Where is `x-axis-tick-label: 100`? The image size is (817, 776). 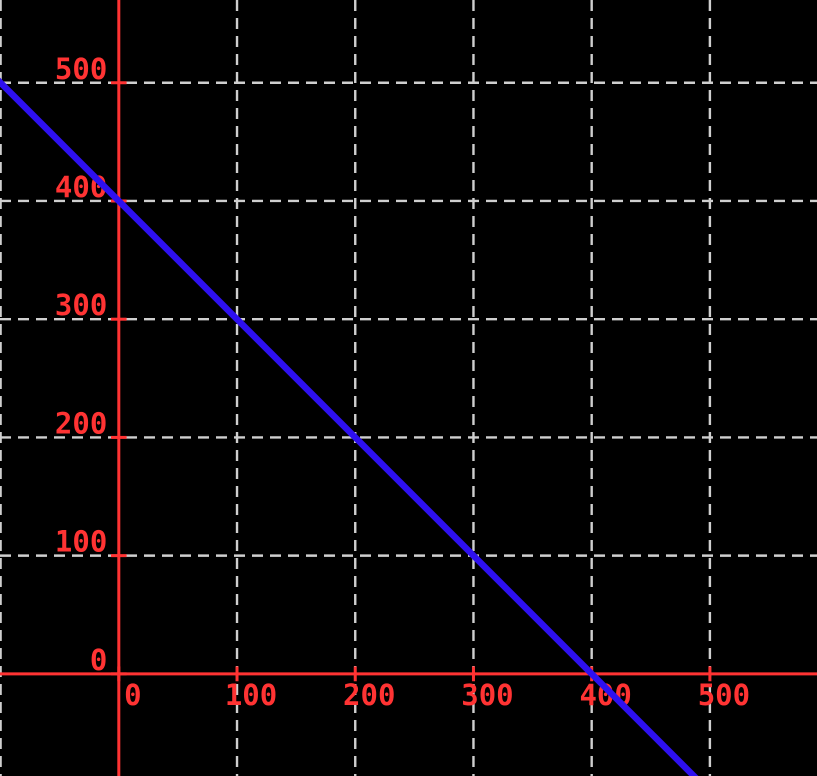 x-axis-tick-label: 100 is located at coordinates (251, 695).